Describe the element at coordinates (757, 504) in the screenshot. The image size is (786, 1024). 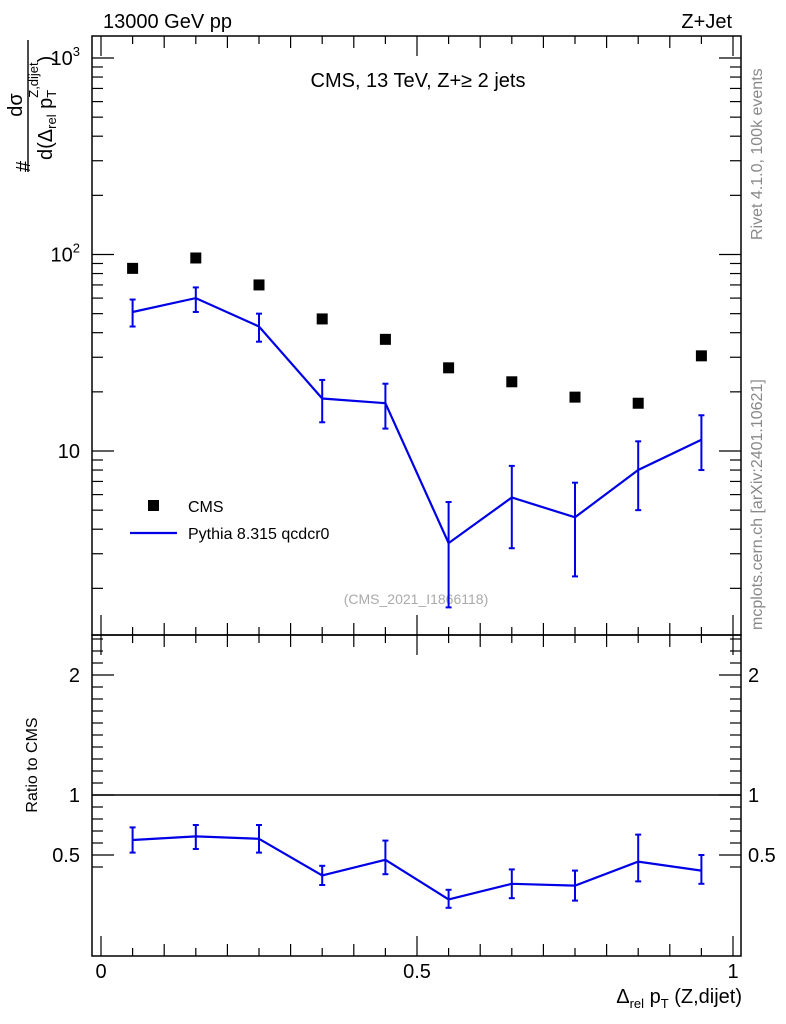
I see `mcplots-label: mcplots.cern.ch [arXiv:2401.10621]` at that location.